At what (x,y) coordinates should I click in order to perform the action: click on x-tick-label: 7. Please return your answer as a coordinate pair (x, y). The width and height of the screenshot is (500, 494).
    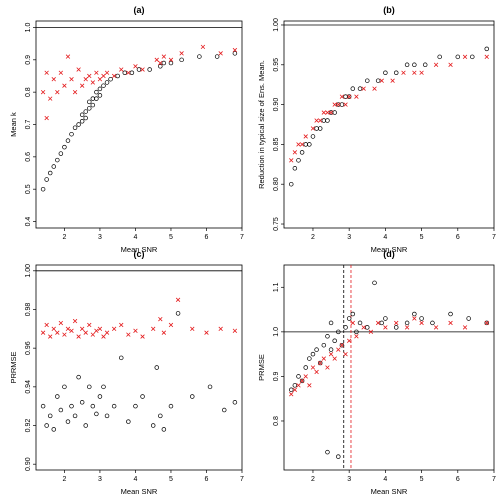
    Looking at the image, I should click on (494, 237).